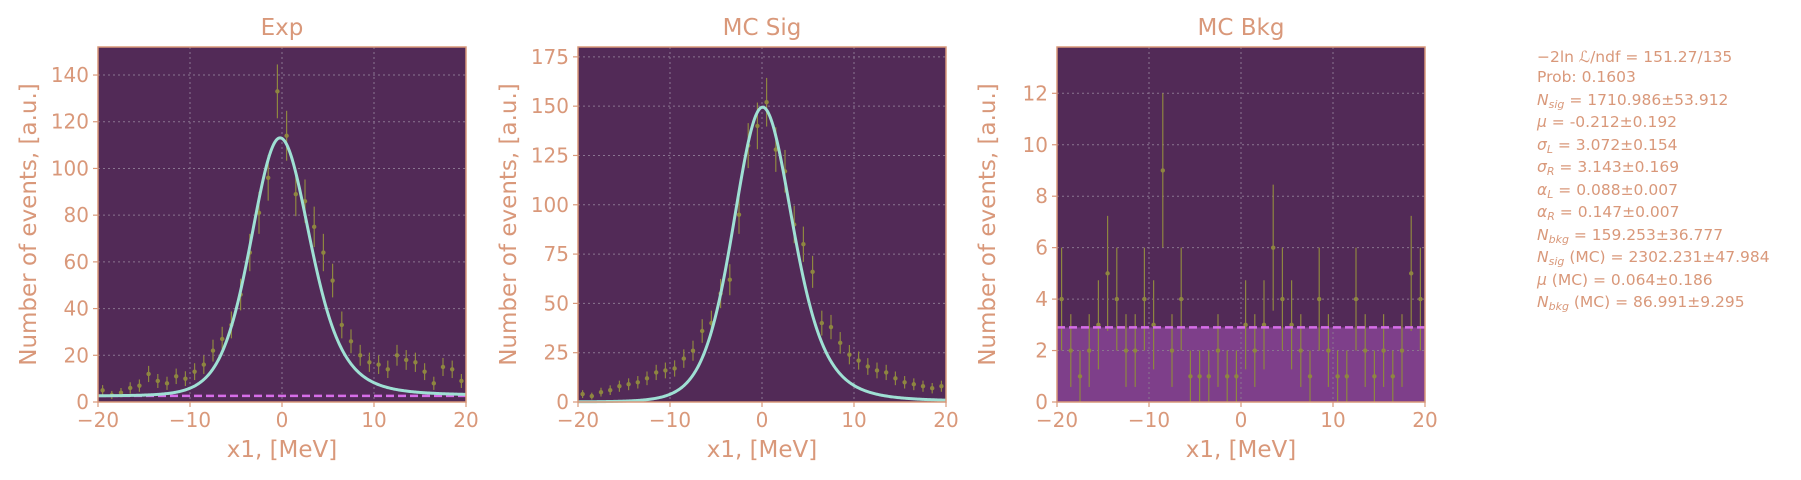 The width and height of the screenshot is (1801, 480). Describe the element at coordinates (945, 420) in the screenshot. I see `x-tick-label: 20` at that location.